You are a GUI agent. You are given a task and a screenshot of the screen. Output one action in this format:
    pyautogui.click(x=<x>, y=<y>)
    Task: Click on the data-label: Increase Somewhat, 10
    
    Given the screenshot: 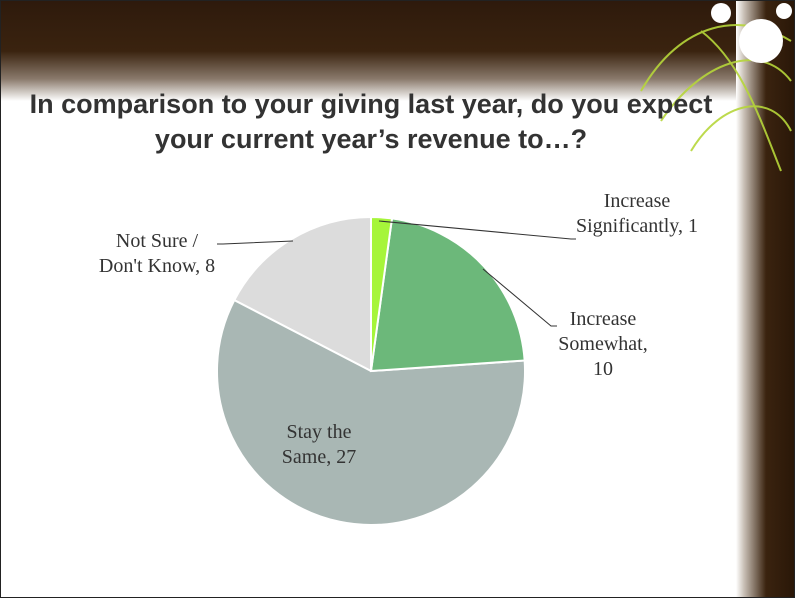 What is the action you would take?
    pyautogui.click(x=603, y=344)
    